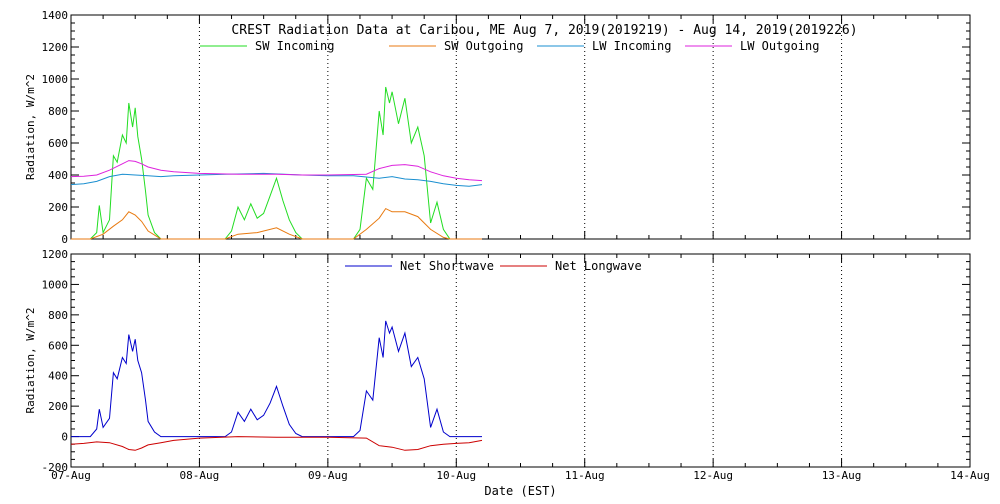  I want to click on x-tick-label: 08-Aug, so click(200, 475).